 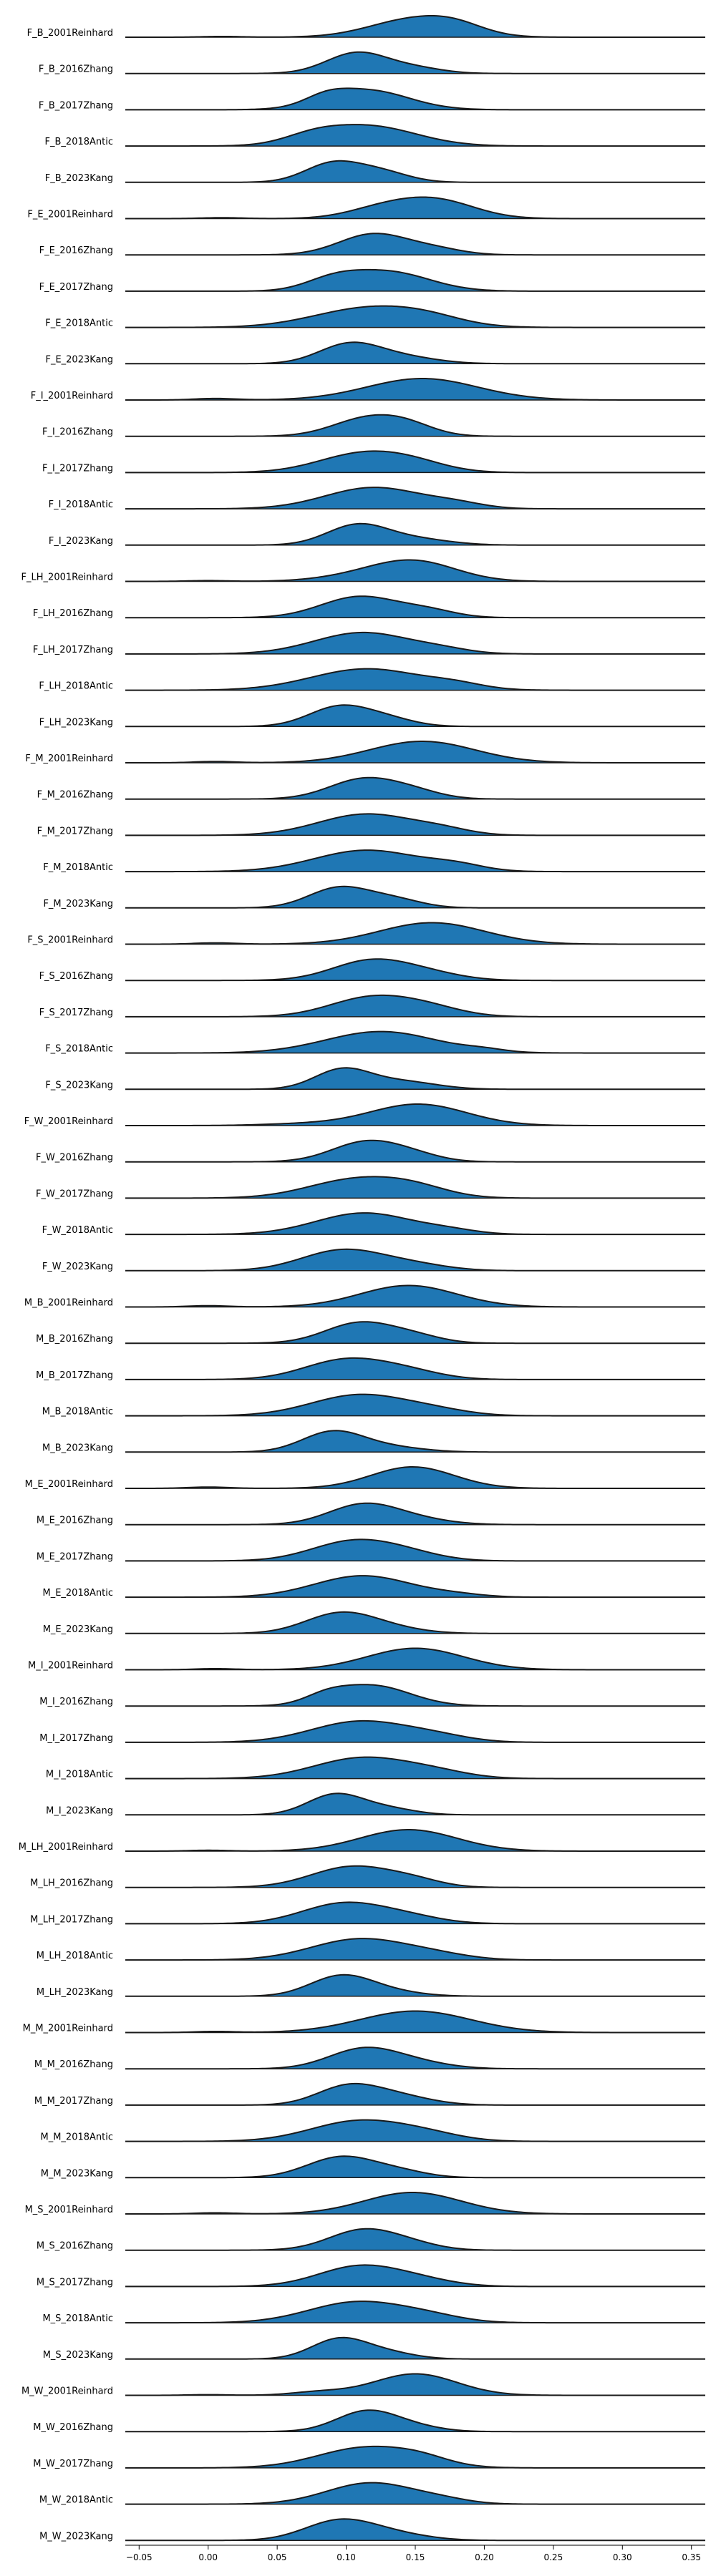 What do you see at coordinates (77, 1448) in the screenshot?
I see `row-label: M_B_2023Kang` at bounding box center [77, 1448].